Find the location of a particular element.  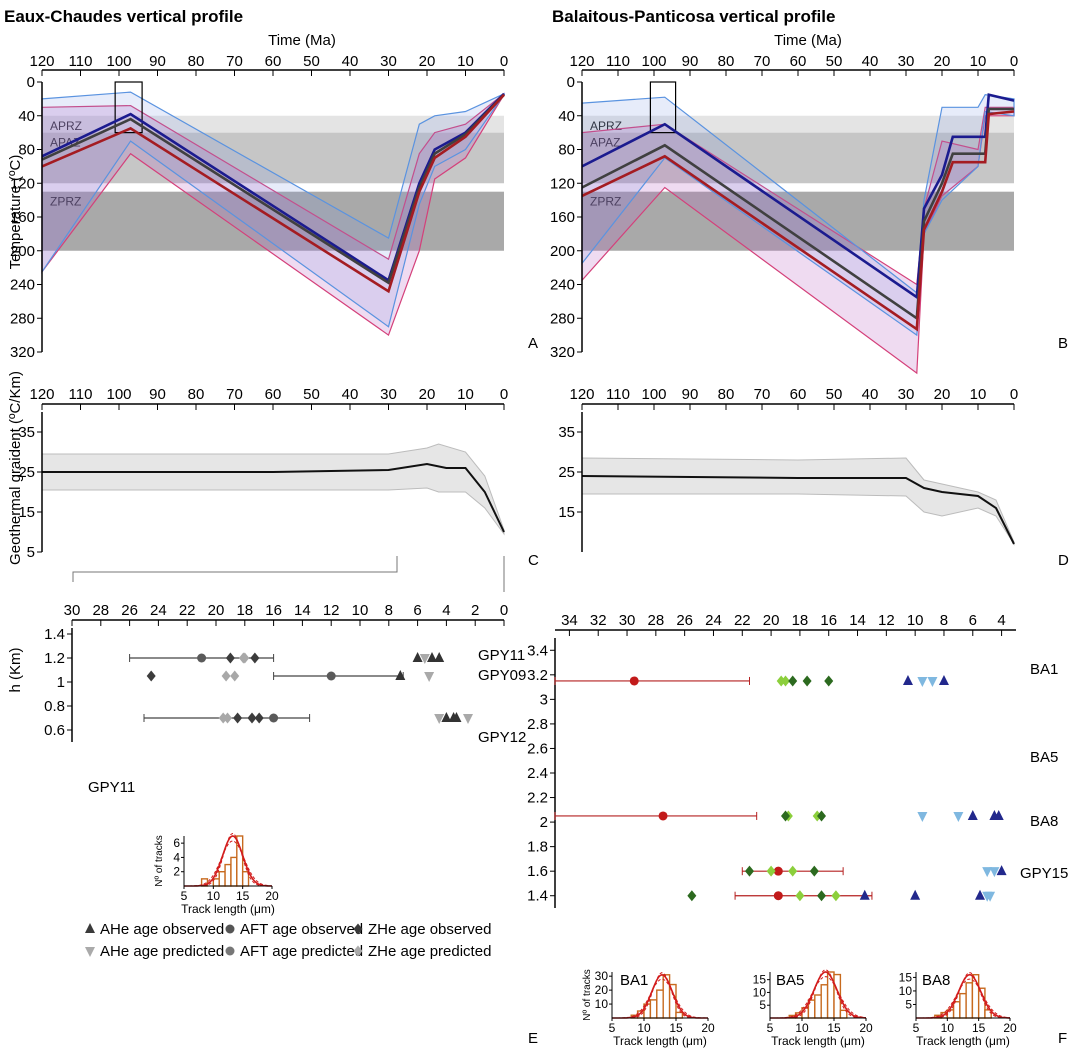

panel-b-x-tick-label: 50 is located at coordinates (834, 61).